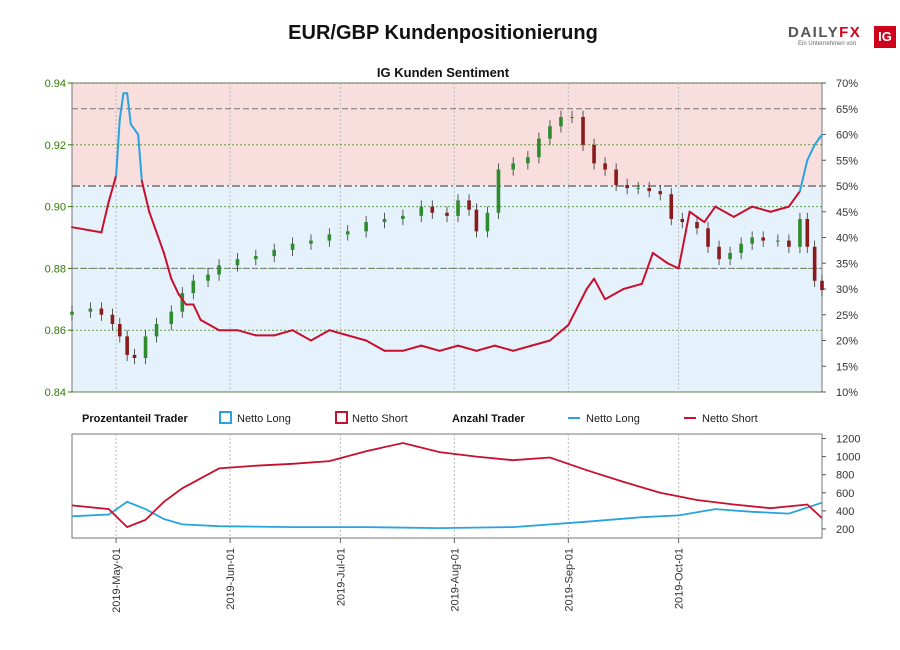 The height and width of the screenshot is (650, 900). Describe the element at coordinates (569, 580) in the screenshot. I see `x-tick-label: 2019-Sep-01` at that location.